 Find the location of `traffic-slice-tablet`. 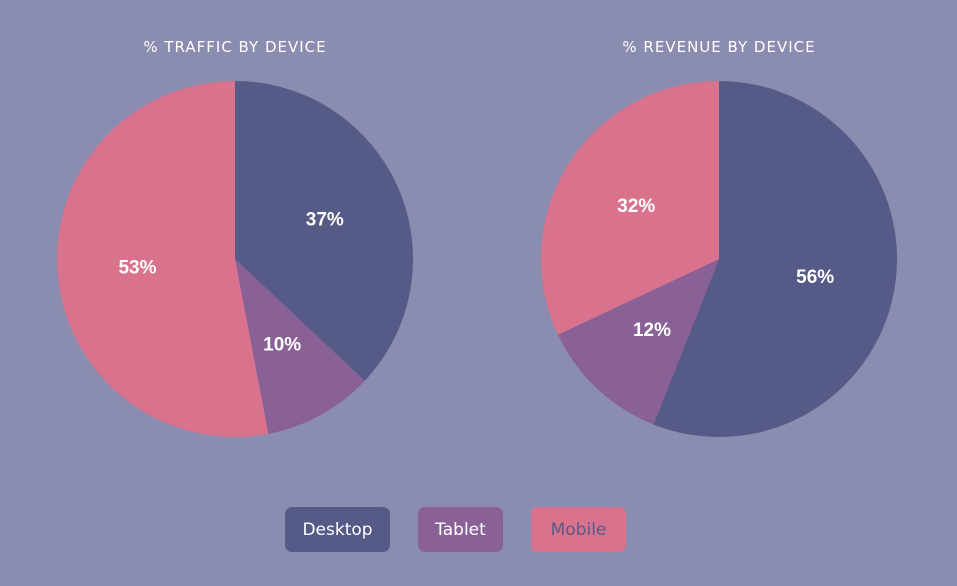

traffic-slice-tablet is located at coordinates (300, 346).